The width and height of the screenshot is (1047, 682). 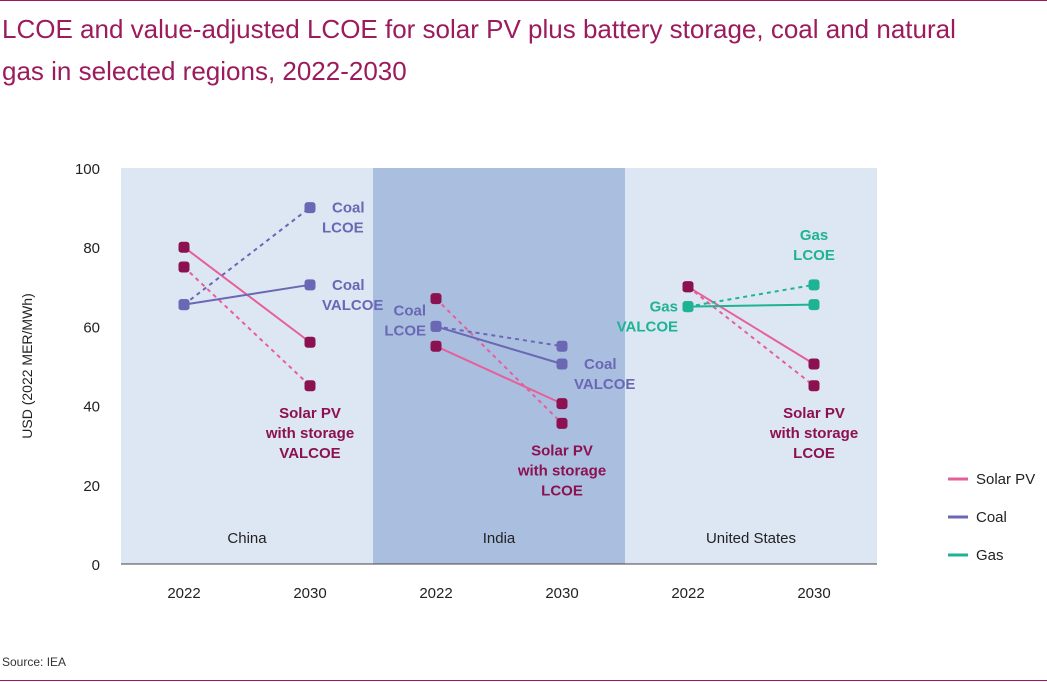 What do you see at coordinates (523, 0) in the screenshot?
I see `top-rule` at bounding box center [523, 0].